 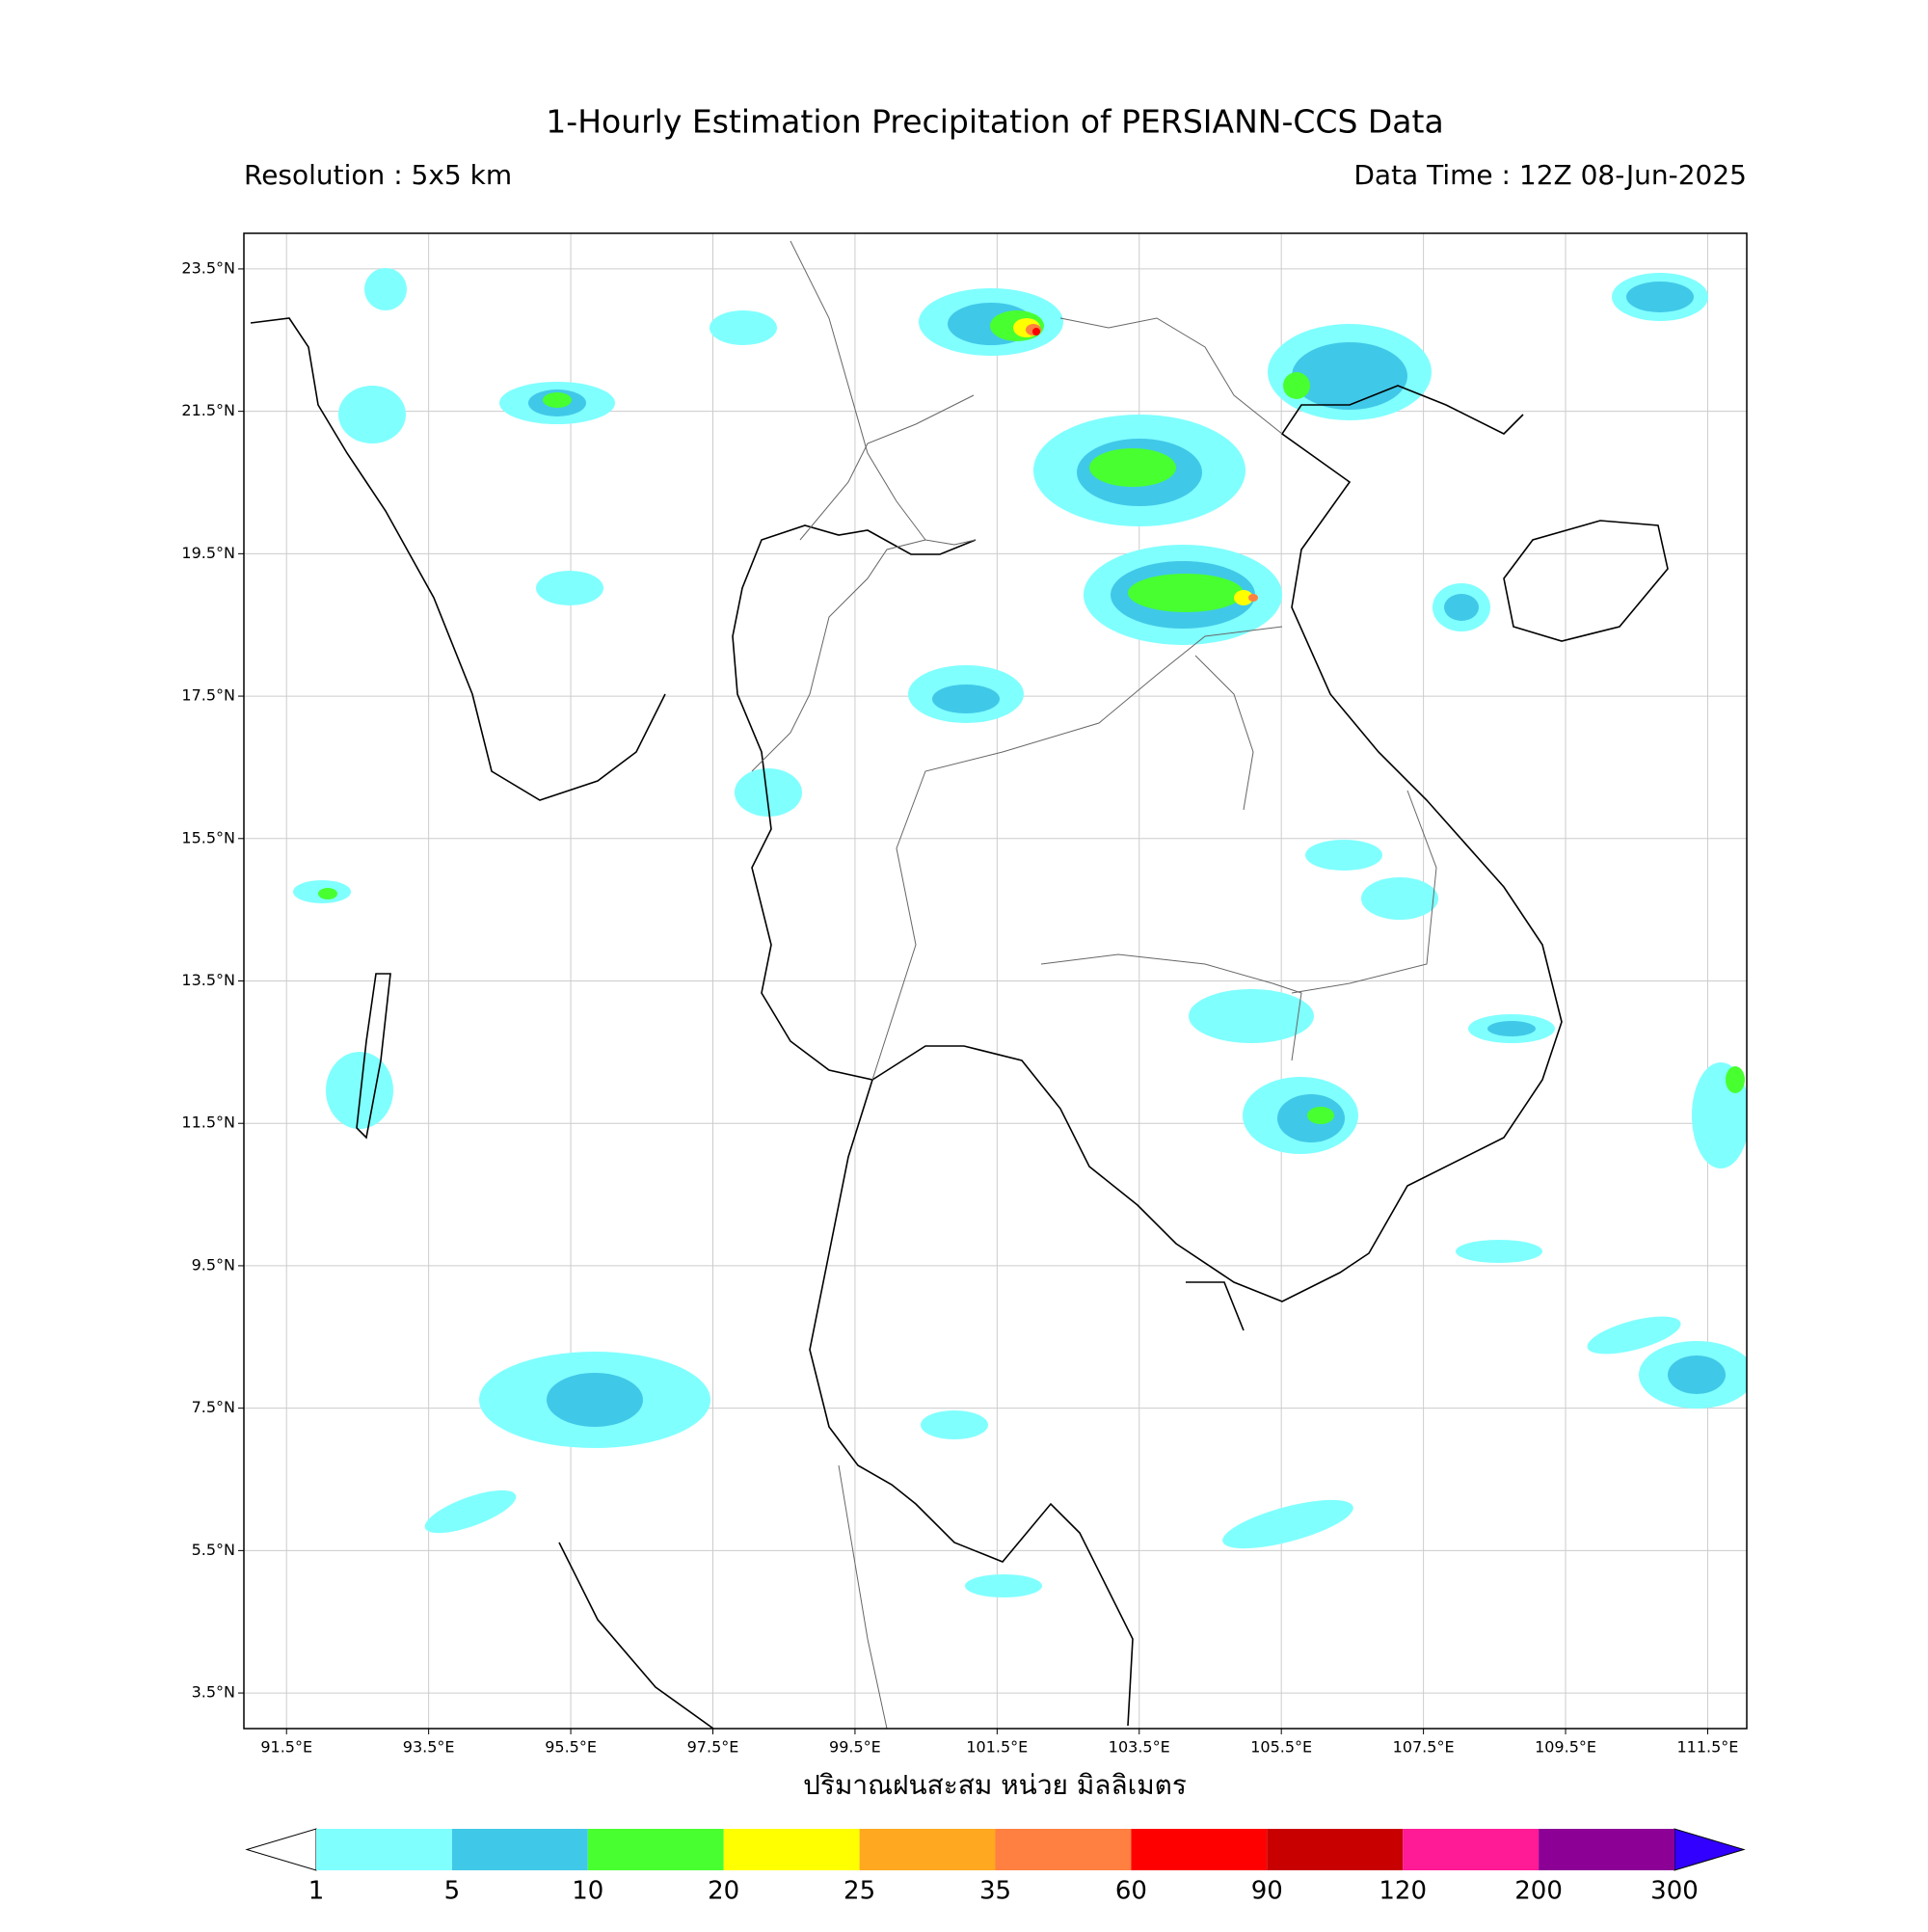 I want to click on colorbar-label: 300, so click(x=1675, y=1892).